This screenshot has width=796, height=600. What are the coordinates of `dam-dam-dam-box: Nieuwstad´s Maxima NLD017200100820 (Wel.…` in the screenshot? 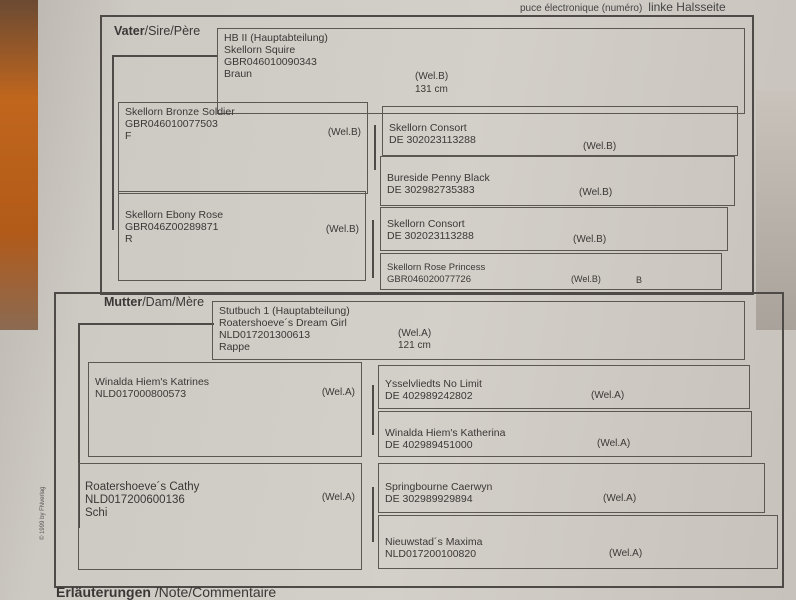 It's located at (578, 542).